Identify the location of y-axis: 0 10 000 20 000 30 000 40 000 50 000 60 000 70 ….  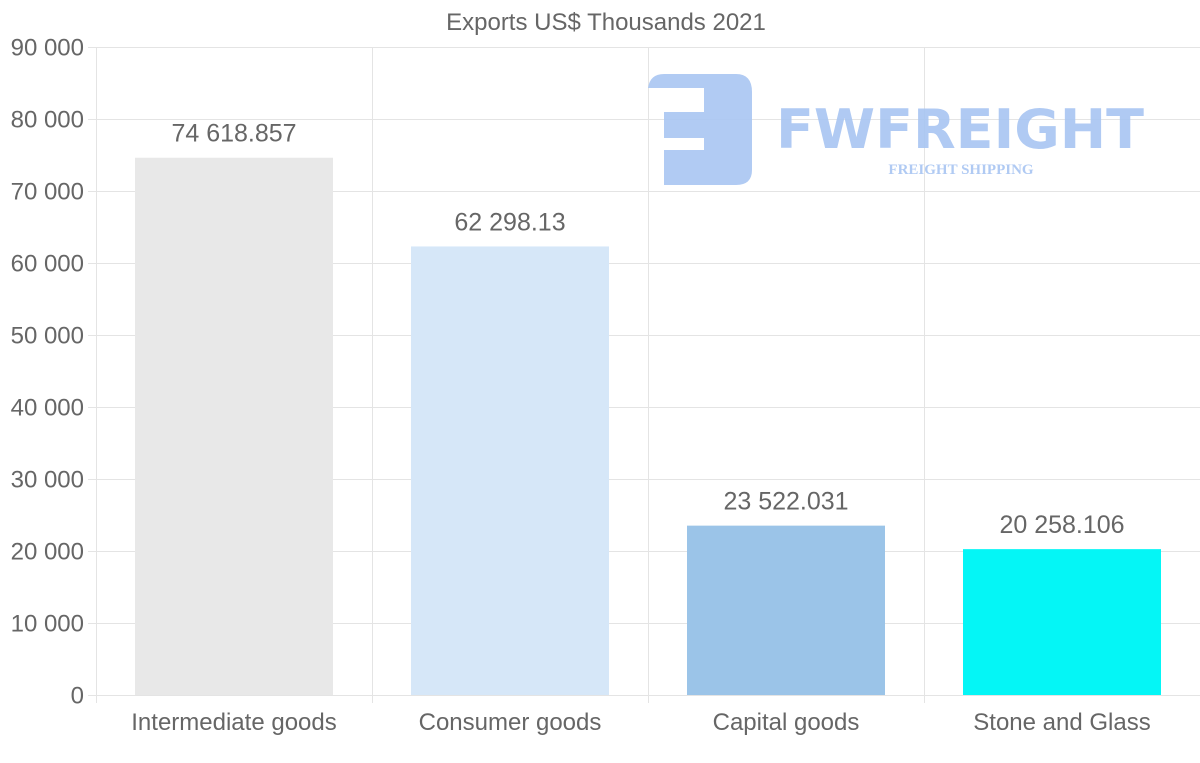
(47, 372).